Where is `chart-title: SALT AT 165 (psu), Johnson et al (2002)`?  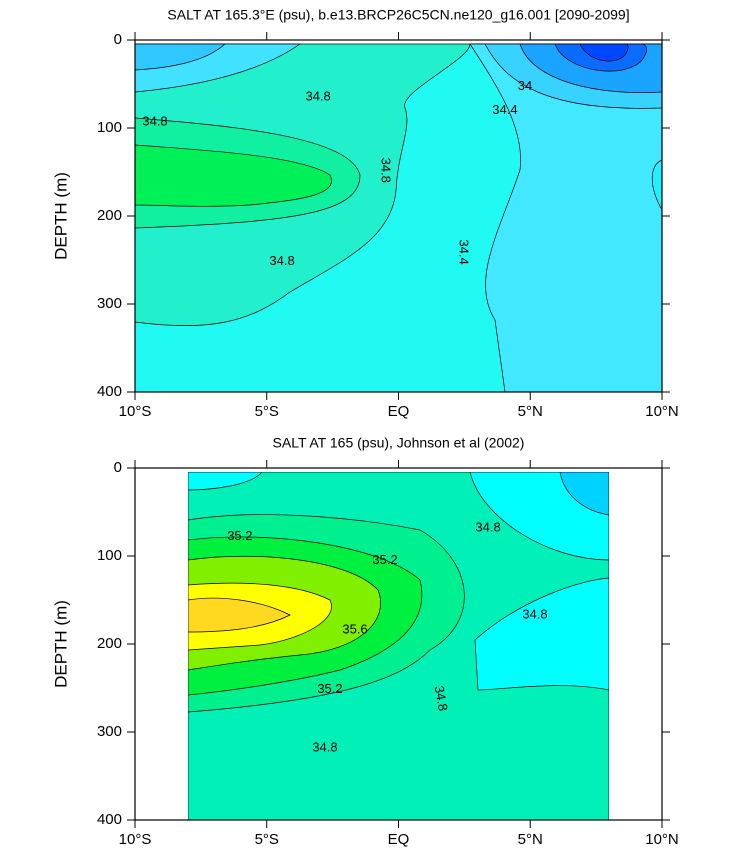 chart-title: SALT AT 165 (psu), Johnson et al (2002) is located at coordinates (399, 443).